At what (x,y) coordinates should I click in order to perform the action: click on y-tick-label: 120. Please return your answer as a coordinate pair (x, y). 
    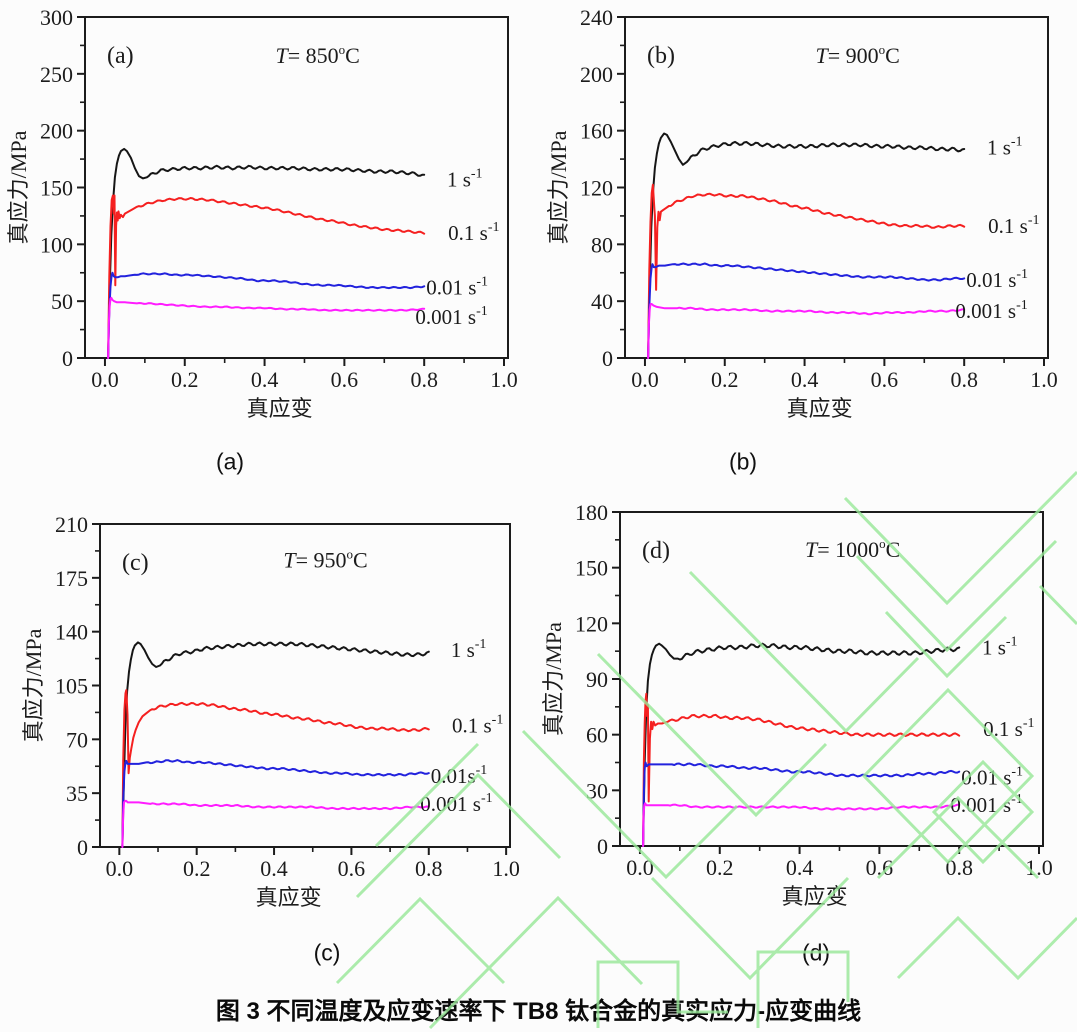
    Looking at the image, I should click on (596, 188).